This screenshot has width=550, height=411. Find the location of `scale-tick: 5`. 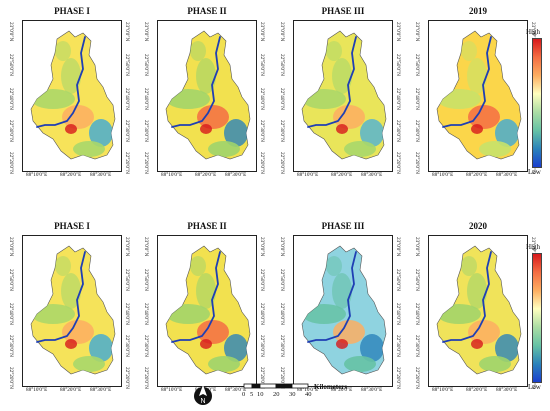

scale-tick: 5 is located at coordinates (252, 394).